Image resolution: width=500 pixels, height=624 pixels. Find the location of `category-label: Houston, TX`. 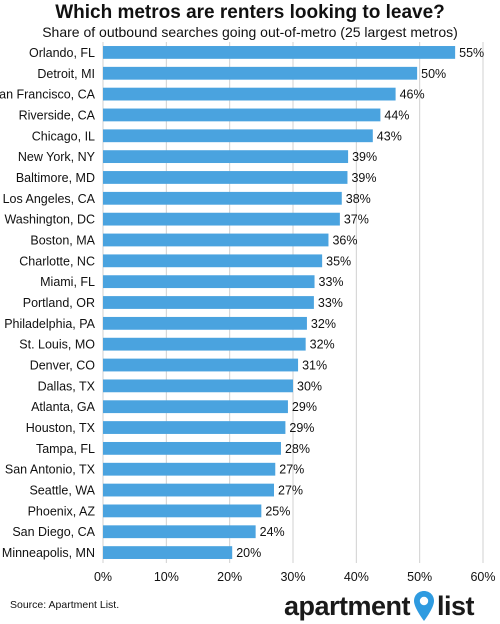

category-label: Houston, TX is located at coordinates (61, 428).